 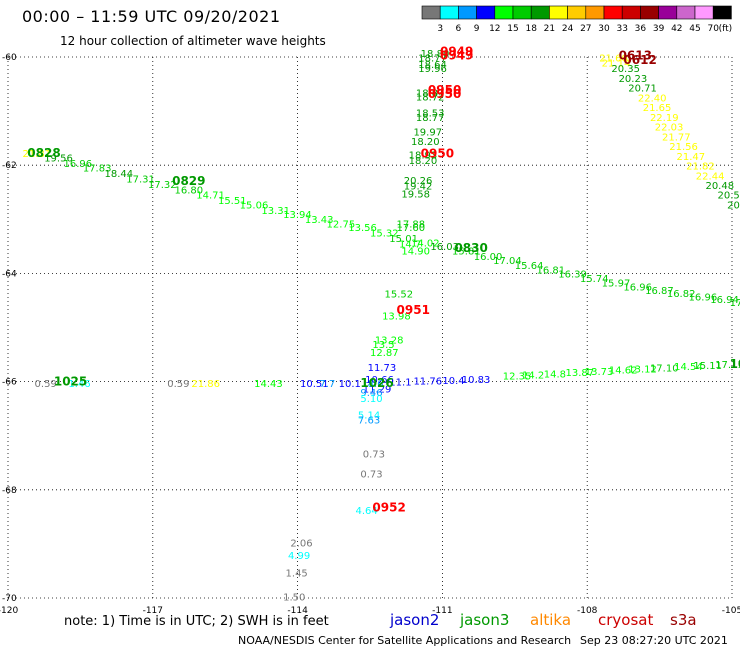 I want to click on swh-value: 11.76, so click(x=427, y=381).